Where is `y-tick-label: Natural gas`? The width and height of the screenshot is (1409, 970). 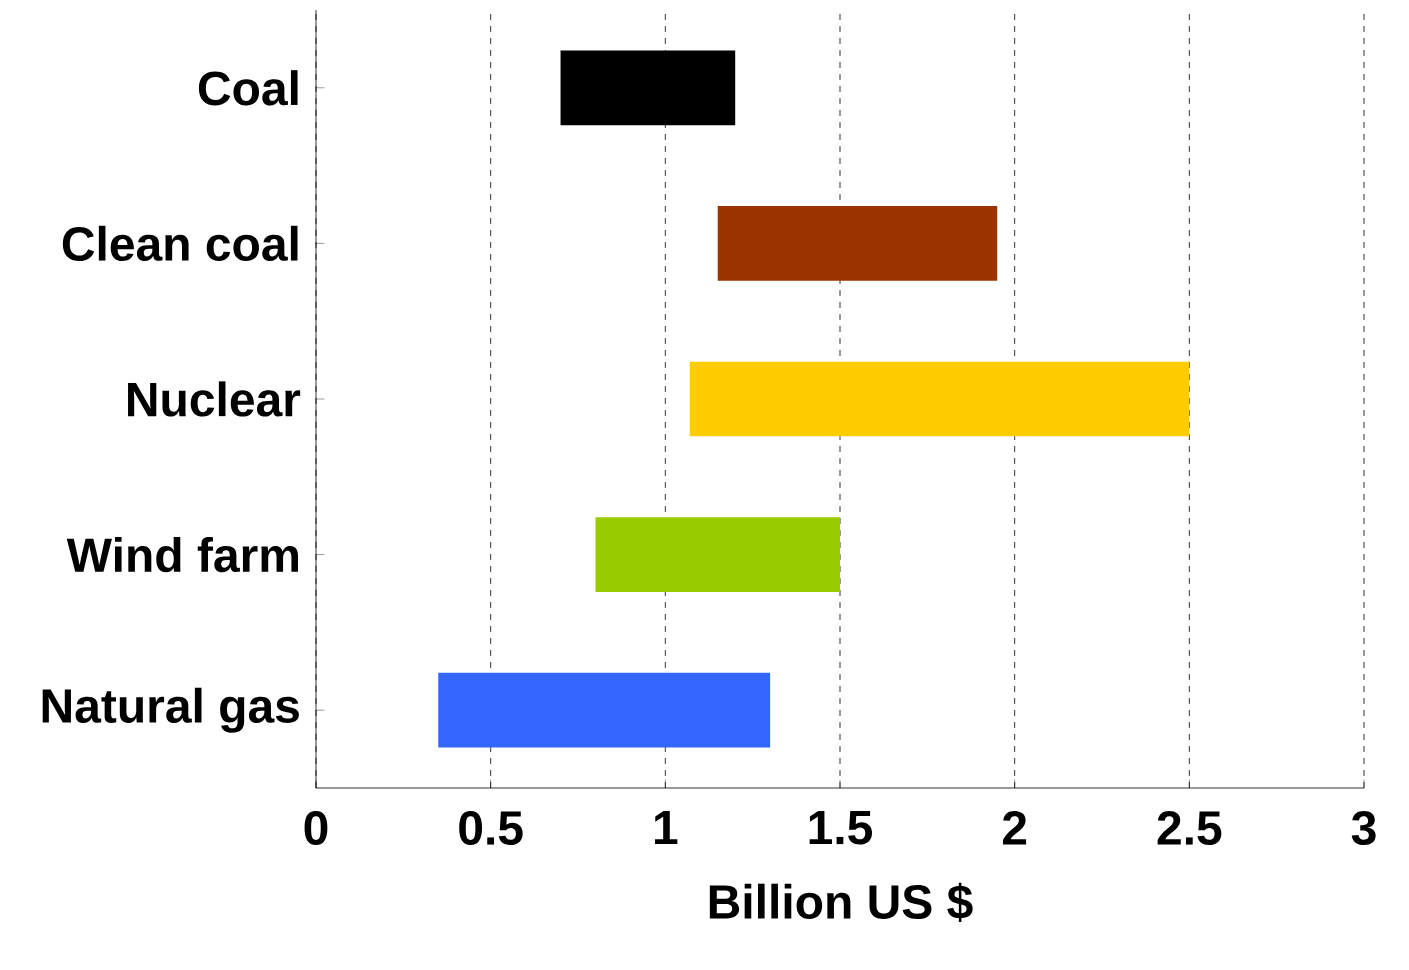
y-tick-label: Natural gas is located at coordinates (170, 710).